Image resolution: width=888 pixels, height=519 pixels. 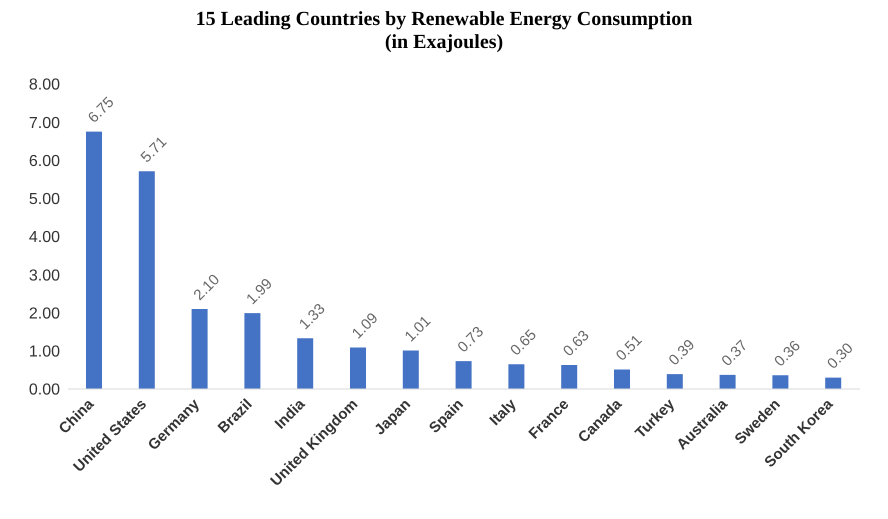 What do you see at coordinates (44, 199) in the screenshot?
I see `y-tick-label: 5.00` at bounding box center [44, 199].